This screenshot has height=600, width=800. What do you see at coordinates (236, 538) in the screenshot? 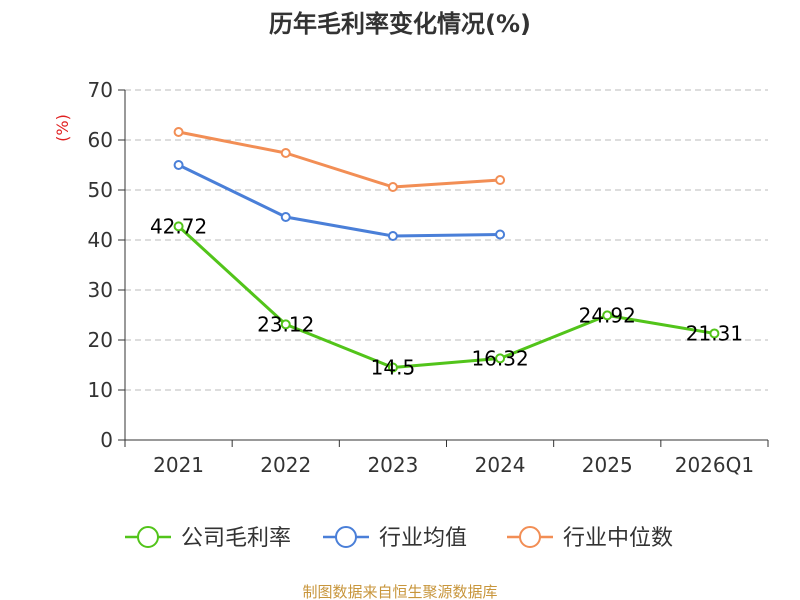
I see `legend-label: 公司毛利率` at bounding box center [236, 538].